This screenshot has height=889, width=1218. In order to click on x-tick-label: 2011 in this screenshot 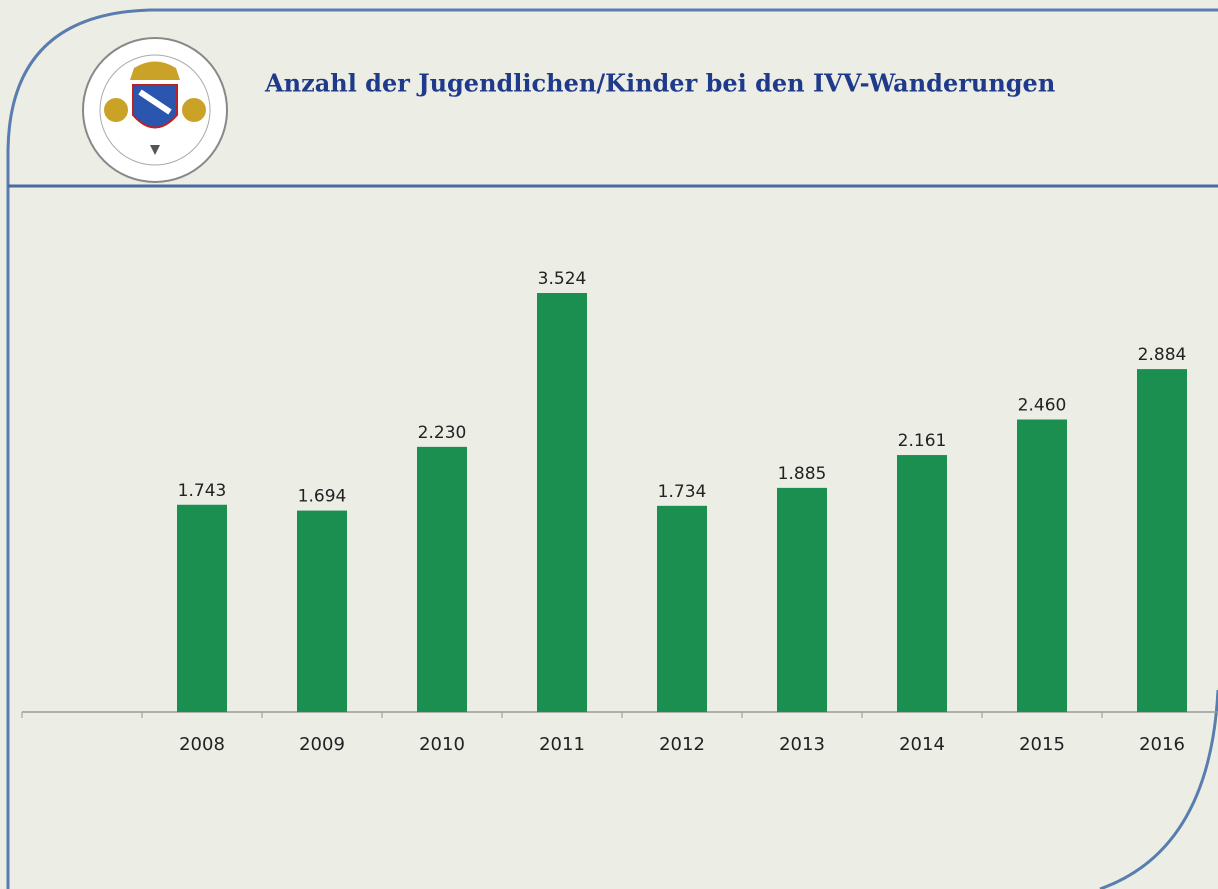, I will do `click(562, 744)`.